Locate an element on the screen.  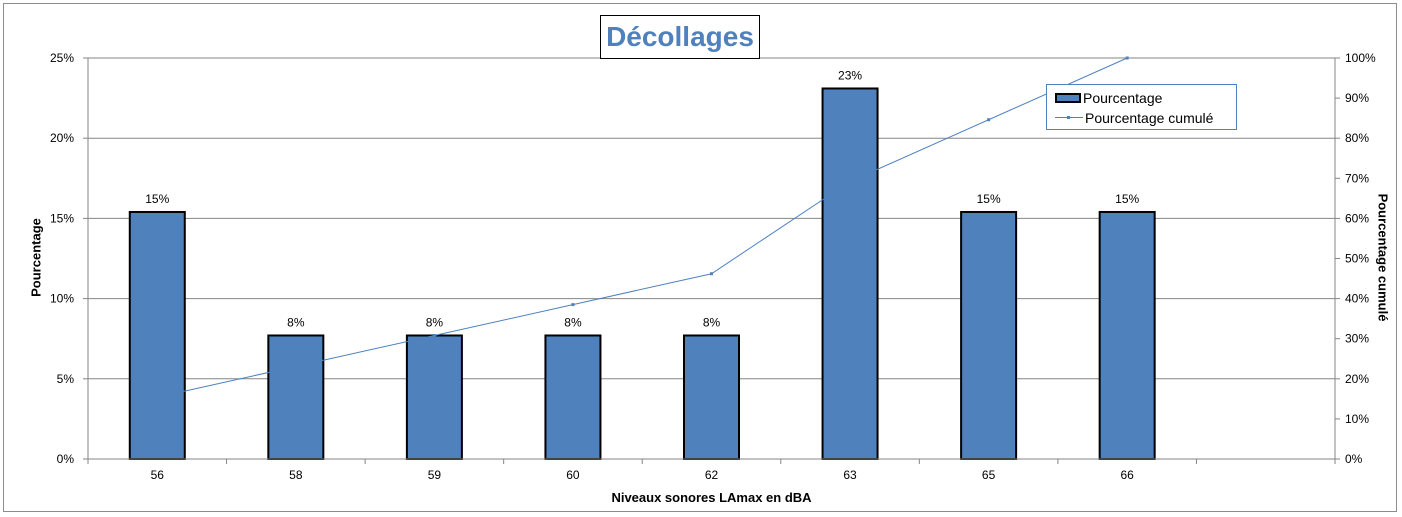
chart-title-box: Décollages is located at coordinates (680, 37).